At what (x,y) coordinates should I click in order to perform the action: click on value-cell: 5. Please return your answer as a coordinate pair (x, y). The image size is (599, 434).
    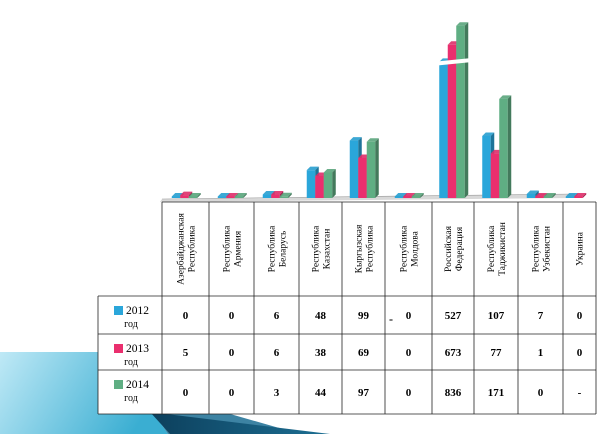
    Looking at the image, I should click on (186, 353).